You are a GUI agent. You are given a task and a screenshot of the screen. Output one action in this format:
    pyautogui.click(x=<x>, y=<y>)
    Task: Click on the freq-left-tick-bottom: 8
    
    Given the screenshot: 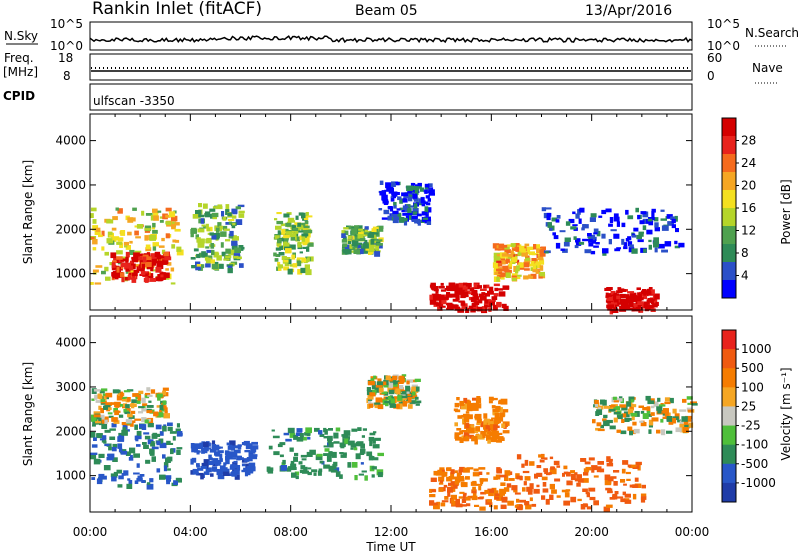 What is the action you would take?
    pyautogui.click(x=67, y=76)
    